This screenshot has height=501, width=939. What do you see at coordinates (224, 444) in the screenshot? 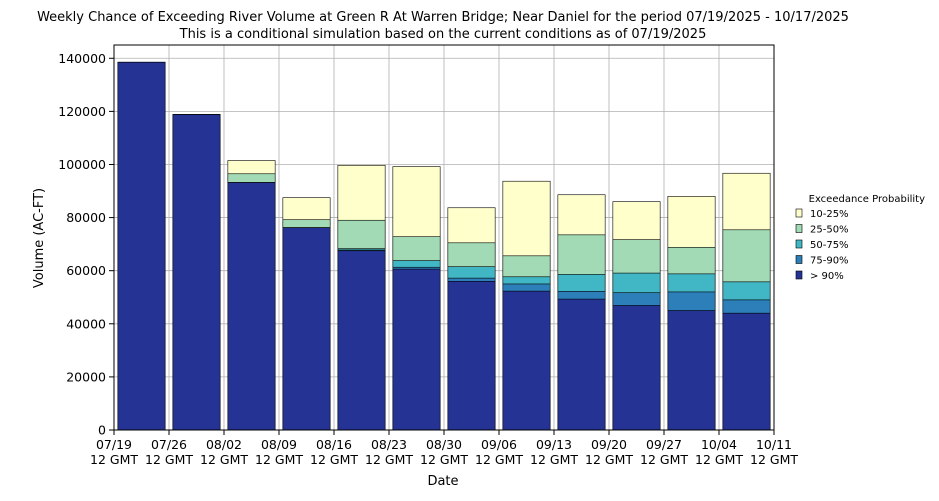
I see `x-tick-label: 08/02` at bounding box center [224, 444].